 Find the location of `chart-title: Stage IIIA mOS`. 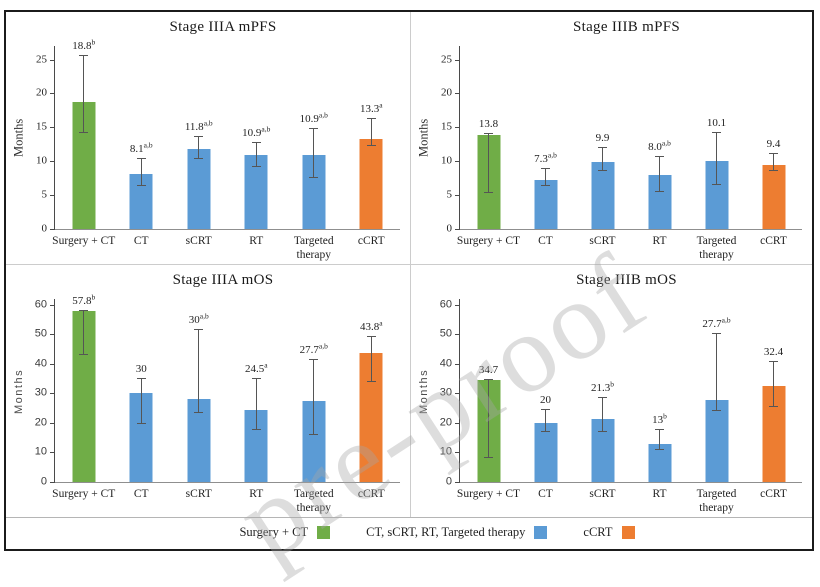

chart-title: Stage IIIA mOS is located at coordinates (223, 280).